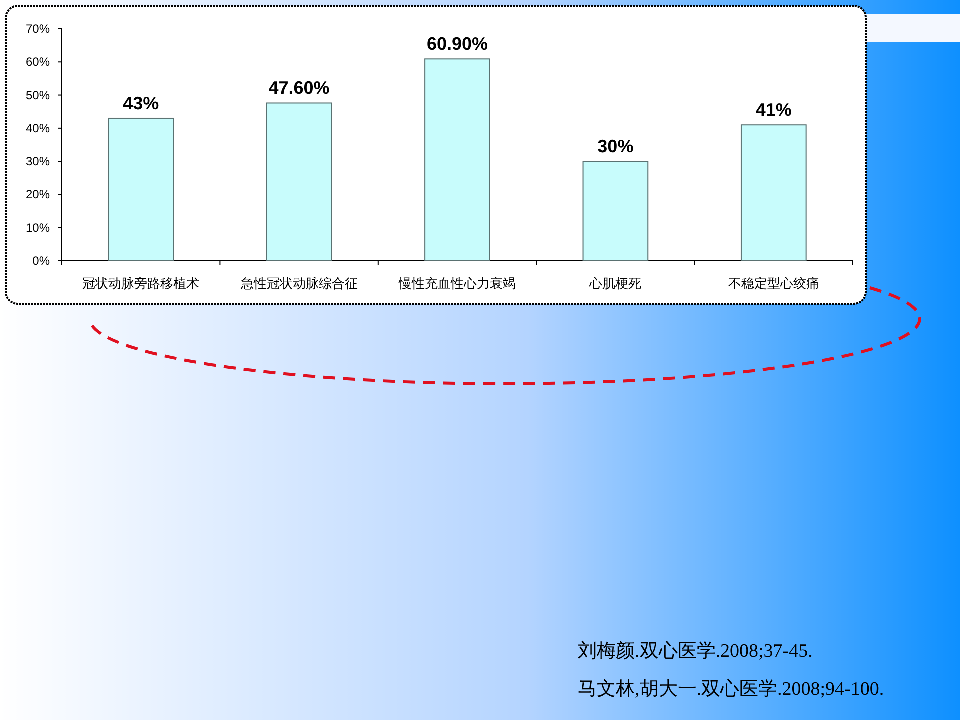 This screenshot has width=960, height=720. What do you see at coordinates (615, 283) in the screenshot?
I see `x-tick-label: 心肌梗死` at bounding box center [615, 283].